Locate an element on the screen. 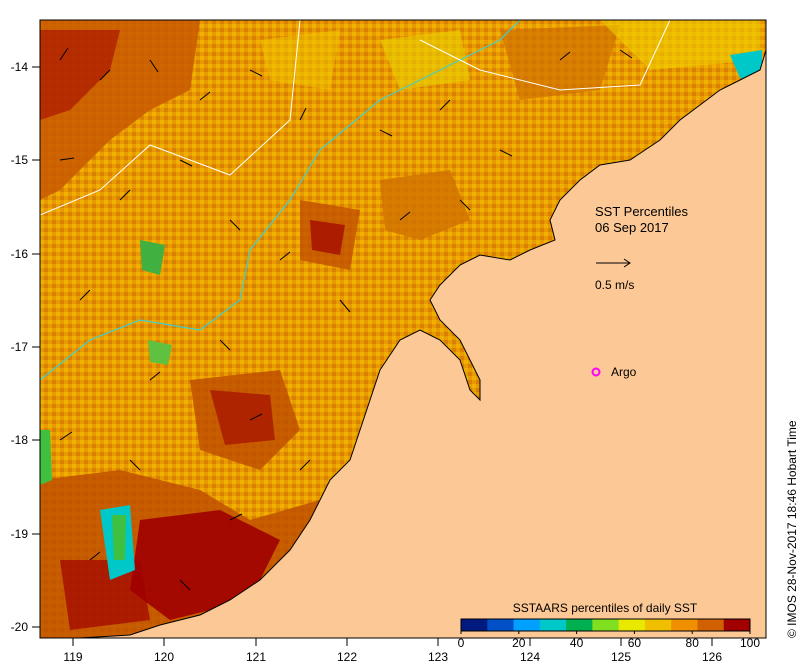 The height and width of the screenshot is (672, 809). lat-tick-label: -18 is located at coordinates (20, 440).